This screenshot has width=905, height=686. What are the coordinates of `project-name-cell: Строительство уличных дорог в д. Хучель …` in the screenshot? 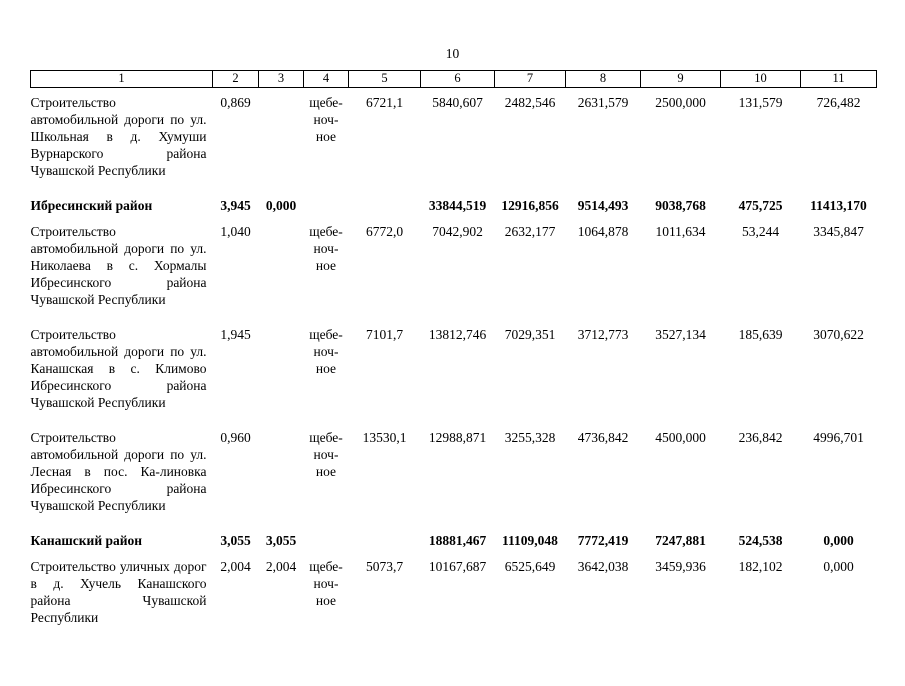 It's located at (118, 592).